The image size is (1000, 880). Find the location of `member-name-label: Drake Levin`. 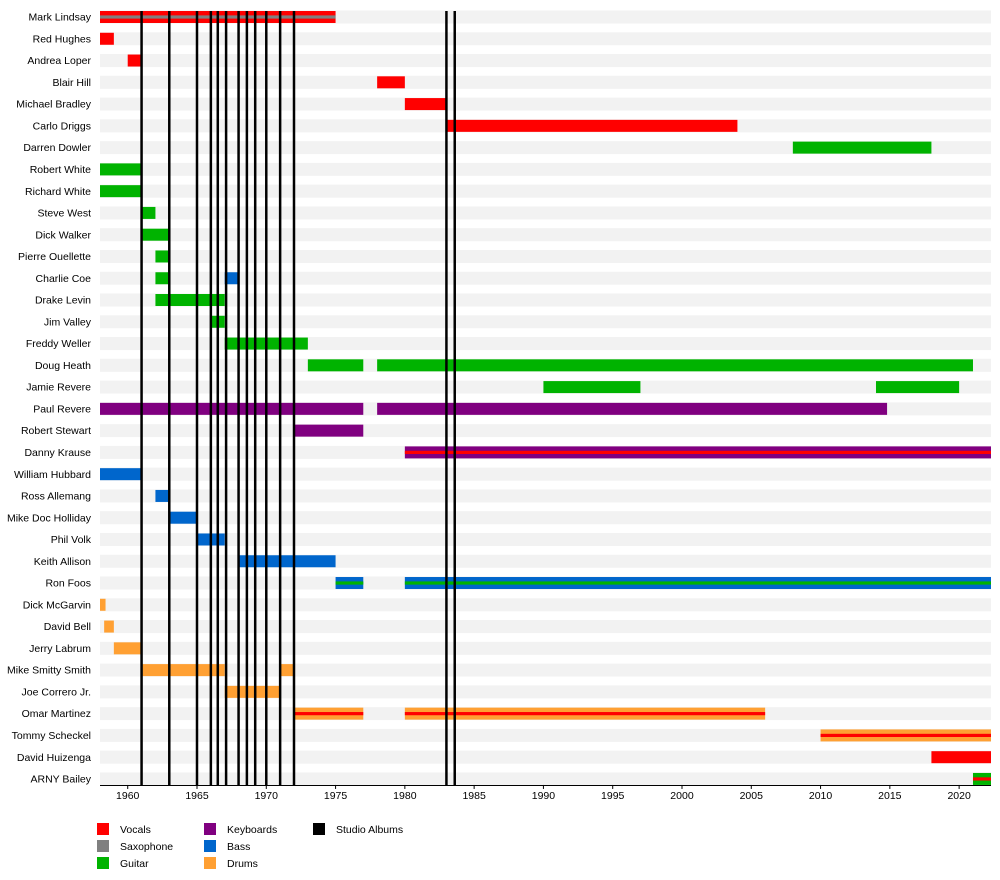

member-name-label: Drake Levin is located at coordinates (63, 301).